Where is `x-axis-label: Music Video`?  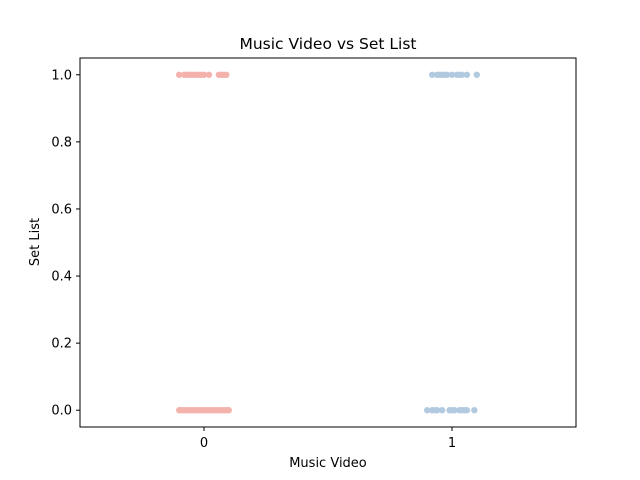 x-axis-label: Music Video is located at coordinates (328, 463).